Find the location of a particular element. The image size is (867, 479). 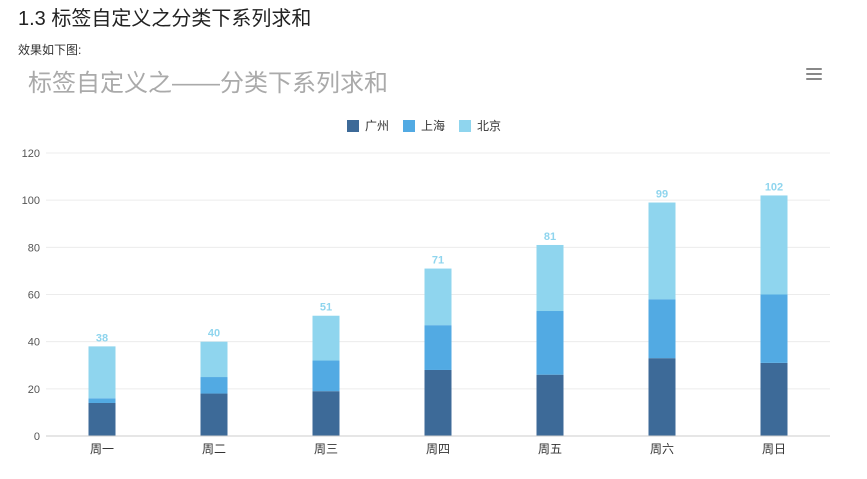

chart-legend: 广州 上海 北京 is located at coordinates (424, 125).